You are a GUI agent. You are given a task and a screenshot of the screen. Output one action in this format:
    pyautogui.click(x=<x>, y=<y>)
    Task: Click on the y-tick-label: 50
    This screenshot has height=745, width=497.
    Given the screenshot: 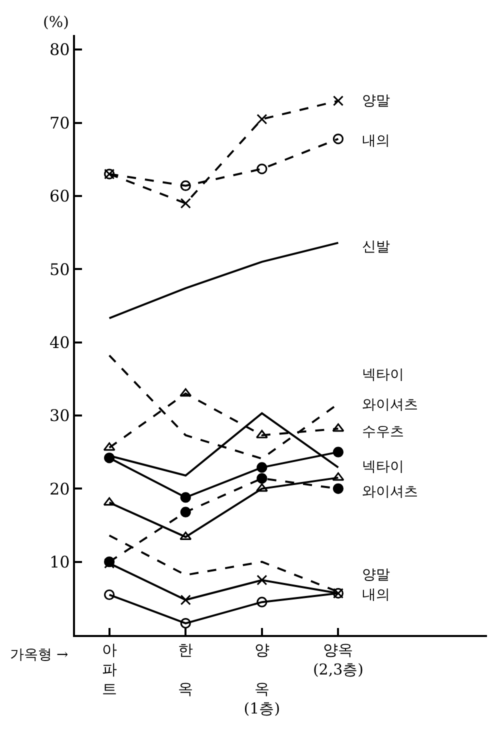 What is the action you would take?
    pyautogui.click(x=59, y=269)
    